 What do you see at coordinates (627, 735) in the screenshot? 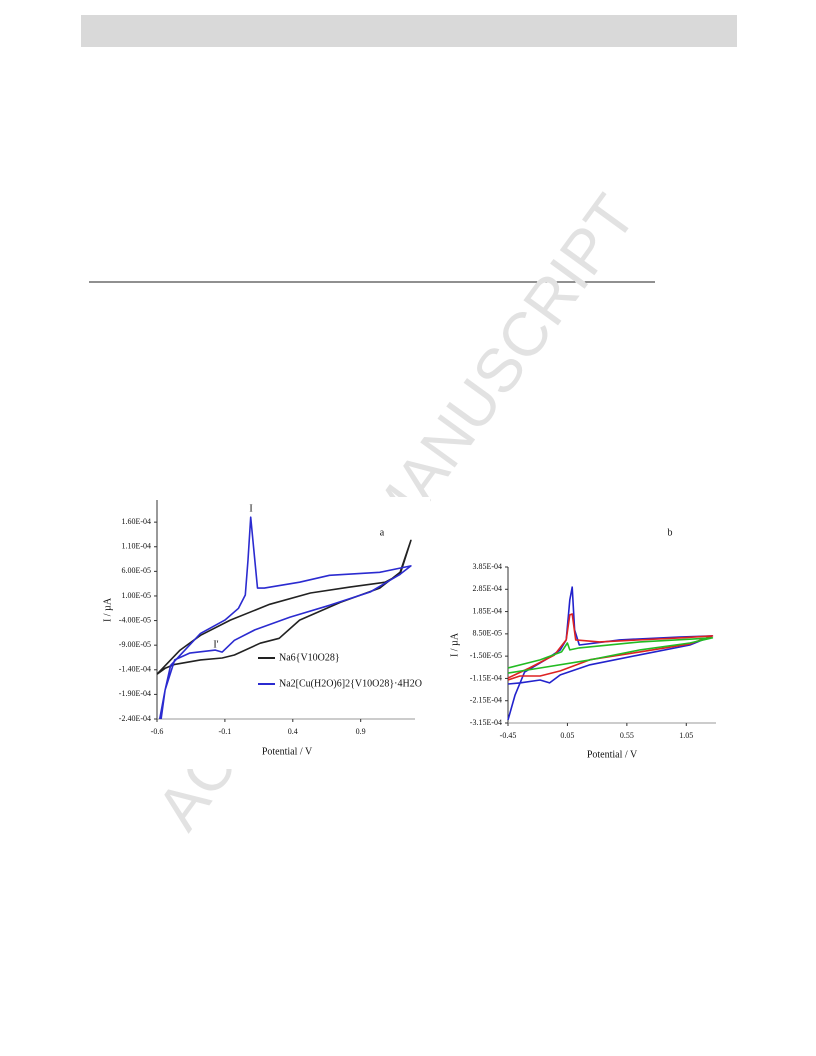
I see `x-tick-label: 0.55` at bounding box center [627, 735].